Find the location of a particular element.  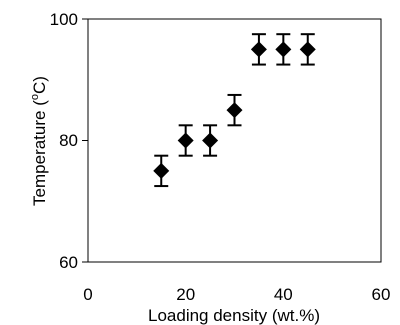

y-tick-label-80: 80 is located at coordinates (68, 140).